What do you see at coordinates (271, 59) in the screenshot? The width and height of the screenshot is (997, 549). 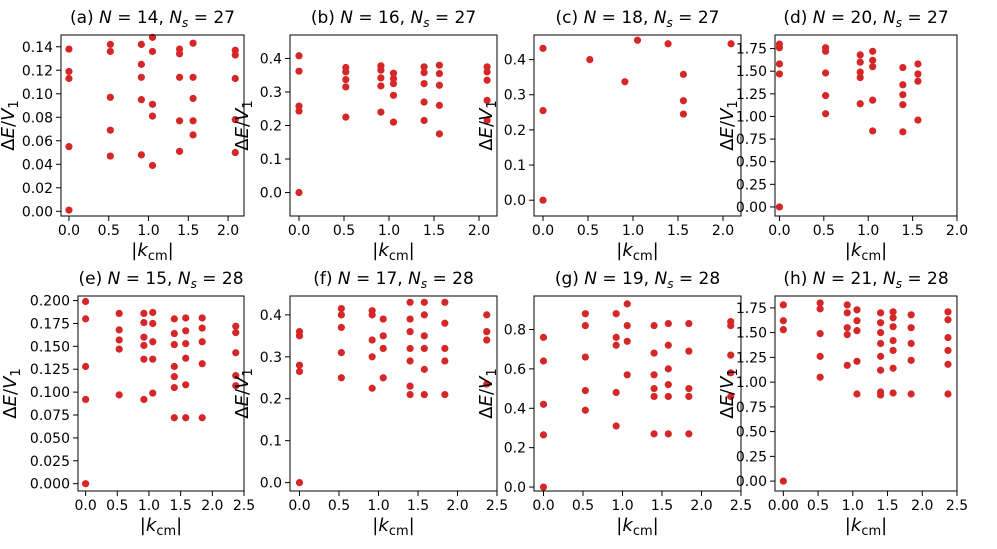 I see `y-tick-label: 0.4` at bounding box center [271, 59].